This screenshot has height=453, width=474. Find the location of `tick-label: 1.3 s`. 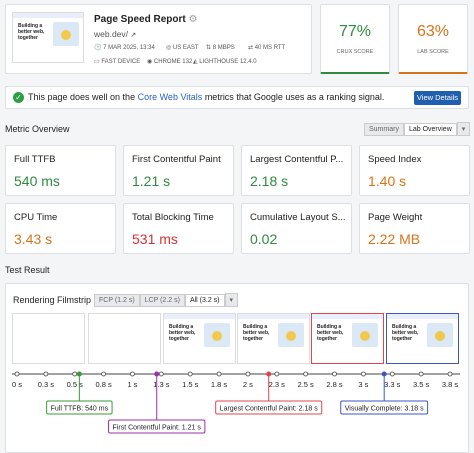

tick-label: 1.3 s is located at coordinates (161, 384).